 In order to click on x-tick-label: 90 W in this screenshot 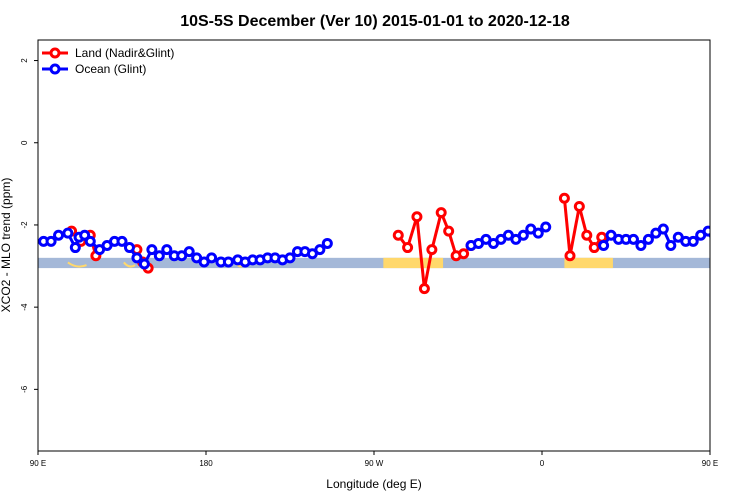, I will do `click(374, 463)`.